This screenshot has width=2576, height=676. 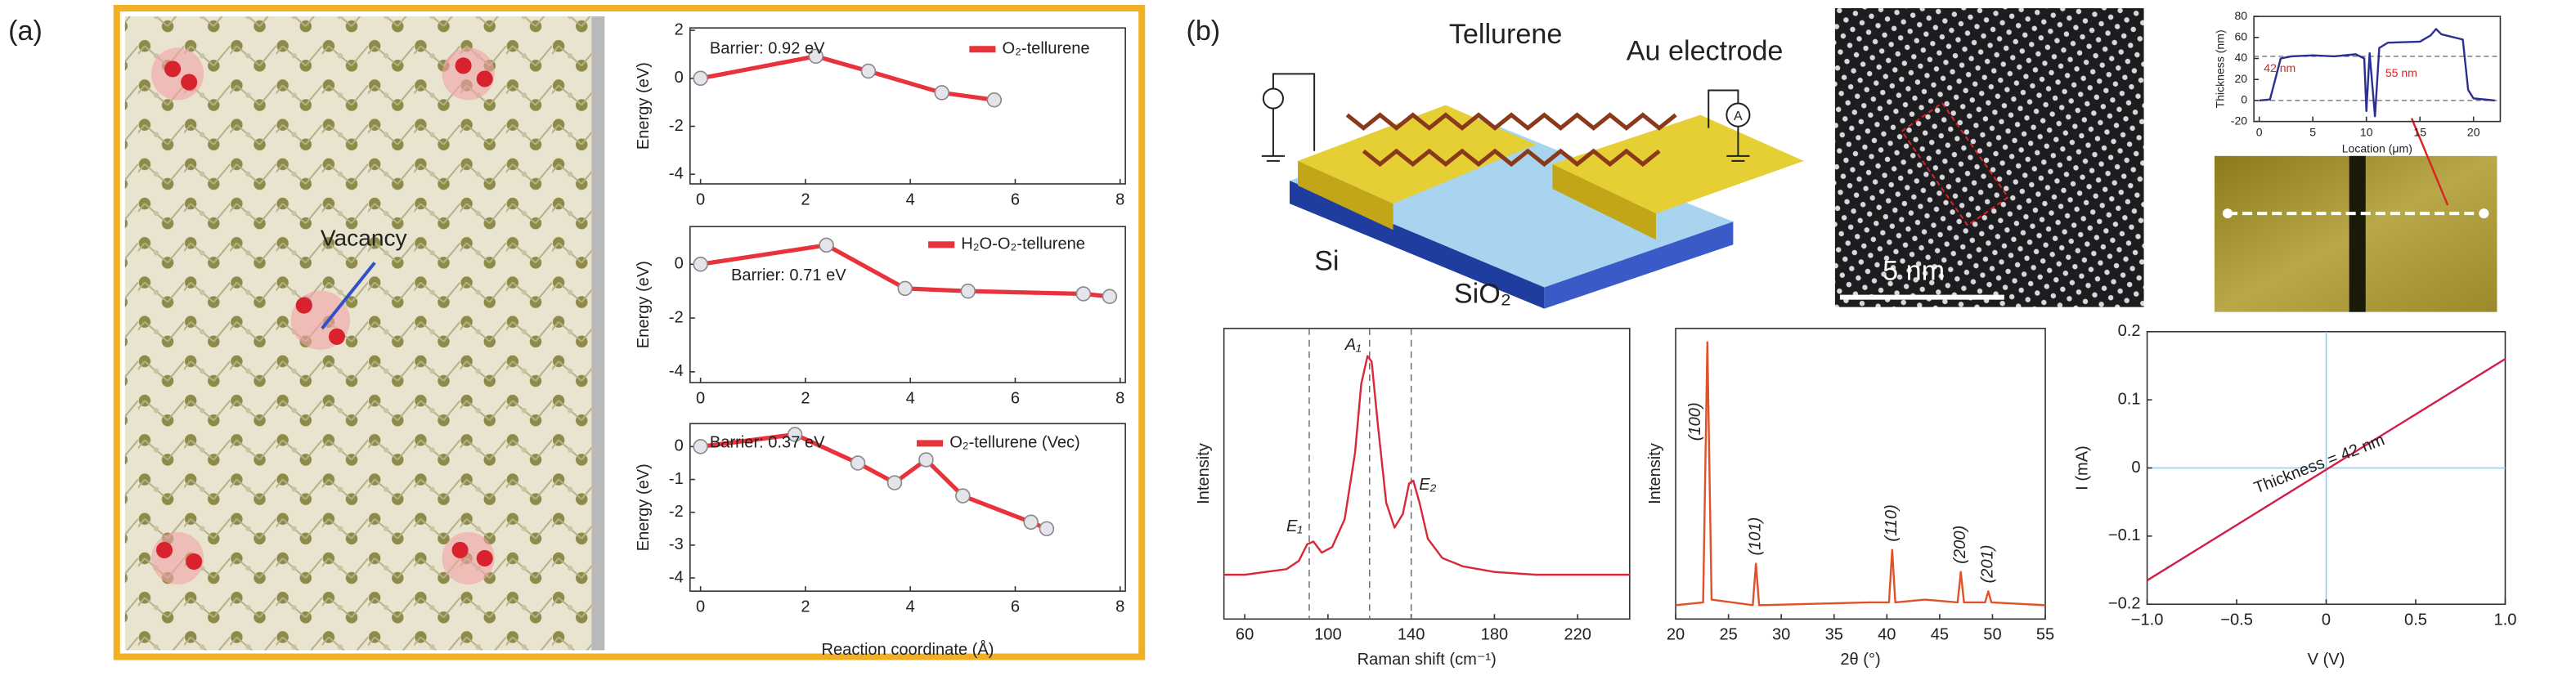 What do you see at coordinates (2357, 233) in the screenshot?
I see `afm-gap` at bounding box center [2357, 233].